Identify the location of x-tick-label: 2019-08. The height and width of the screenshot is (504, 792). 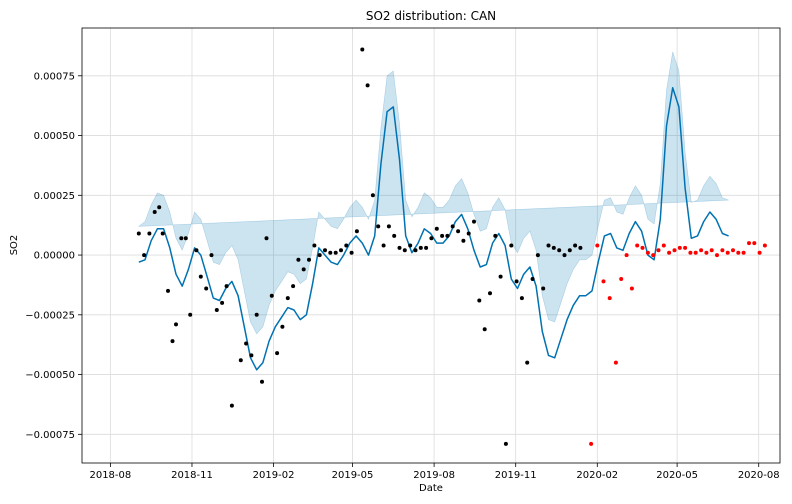
(434, 475).